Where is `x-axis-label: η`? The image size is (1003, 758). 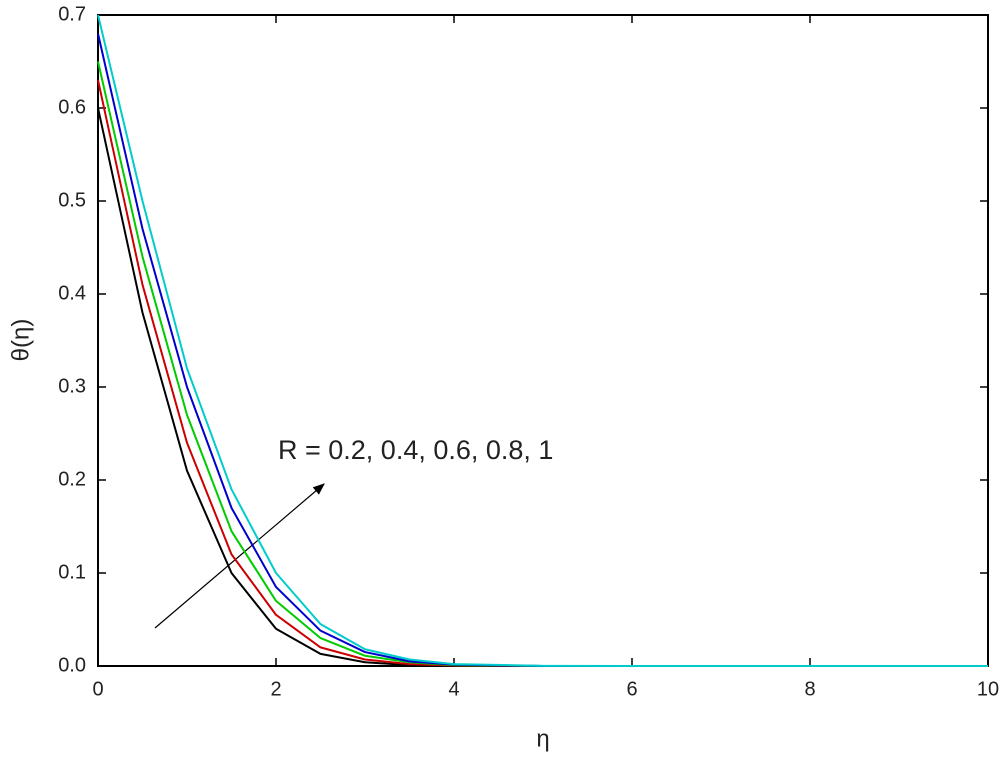 x-axis-label: η is located at coordinates (542, 738).